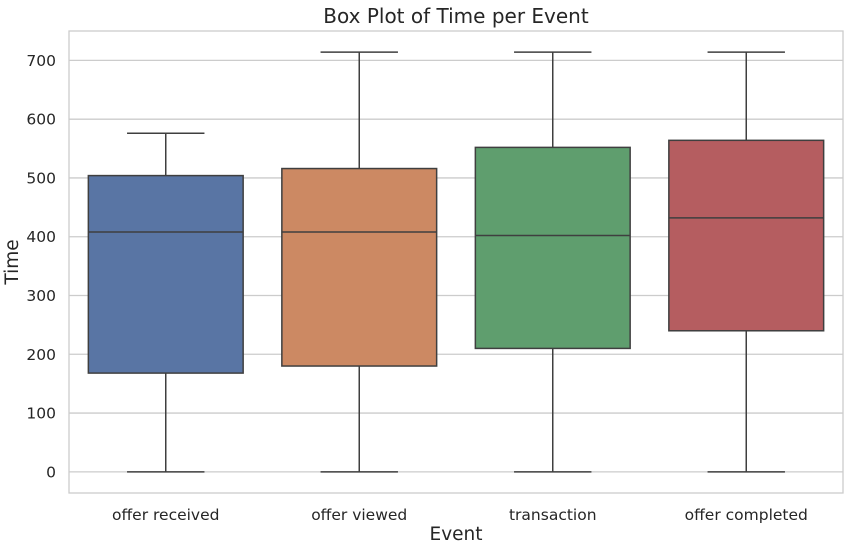  I want to click on x-tick-label: offer completed, so click(746, 515).